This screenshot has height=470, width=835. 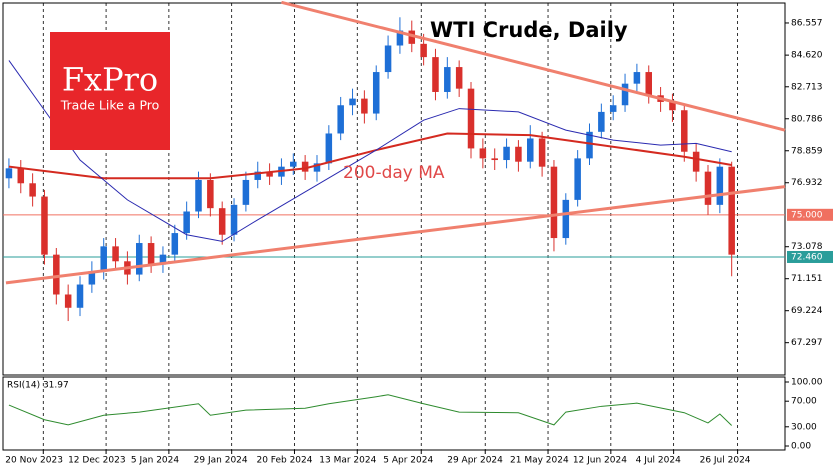 I want to click on level-label: 72.460, so click(x=807, y=257).